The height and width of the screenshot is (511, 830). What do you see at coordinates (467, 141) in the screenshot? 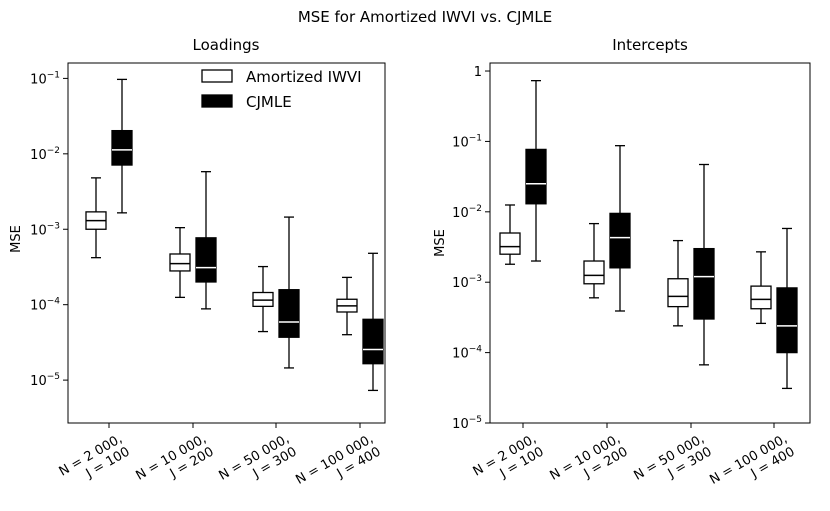
I see `intercepts-ytick-label: 10⁻¹` at bounding box center [467, 141].